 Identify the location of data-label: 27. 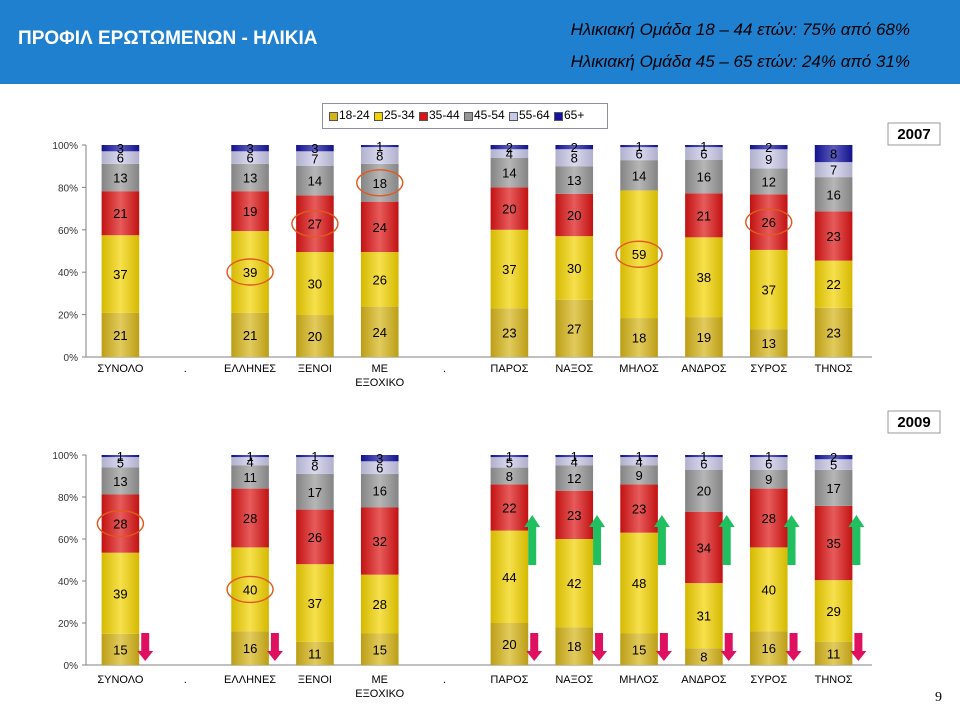
(574, 328).